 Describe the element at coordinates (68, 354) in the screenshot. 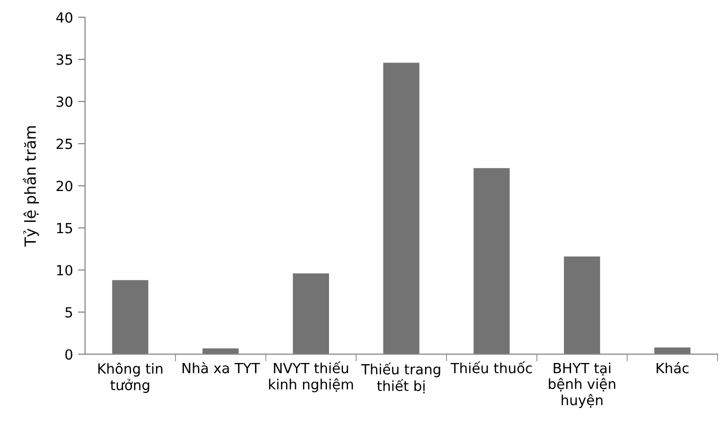

I see `y-tick-label: 0` at that location.